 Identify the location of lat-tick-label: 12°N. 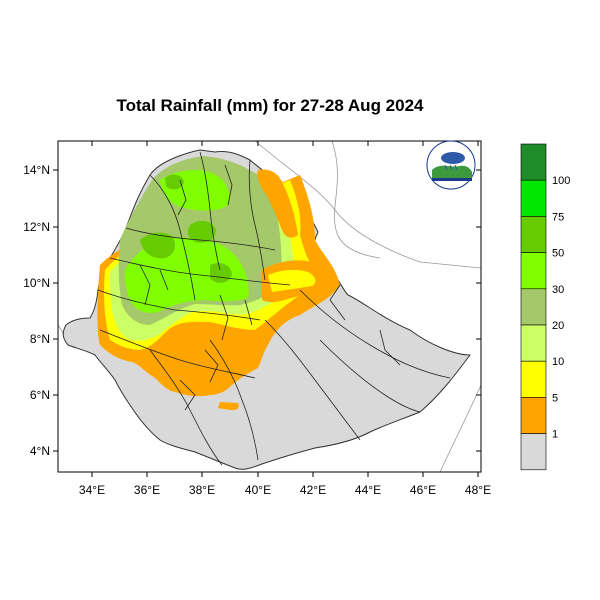
(36, 227).